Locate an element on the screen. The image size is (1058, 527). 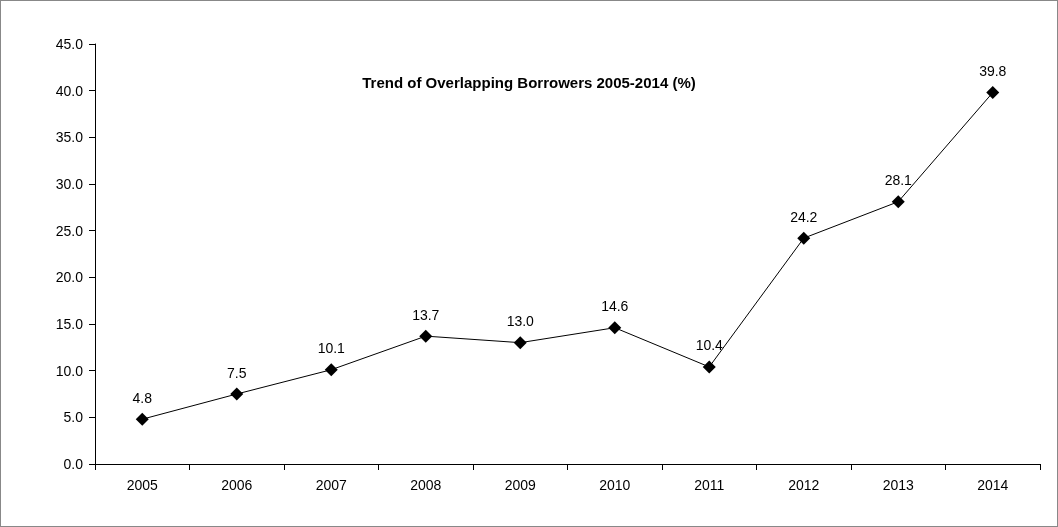
y-tick-label: 35.0 is located at coordinates (69, 137).